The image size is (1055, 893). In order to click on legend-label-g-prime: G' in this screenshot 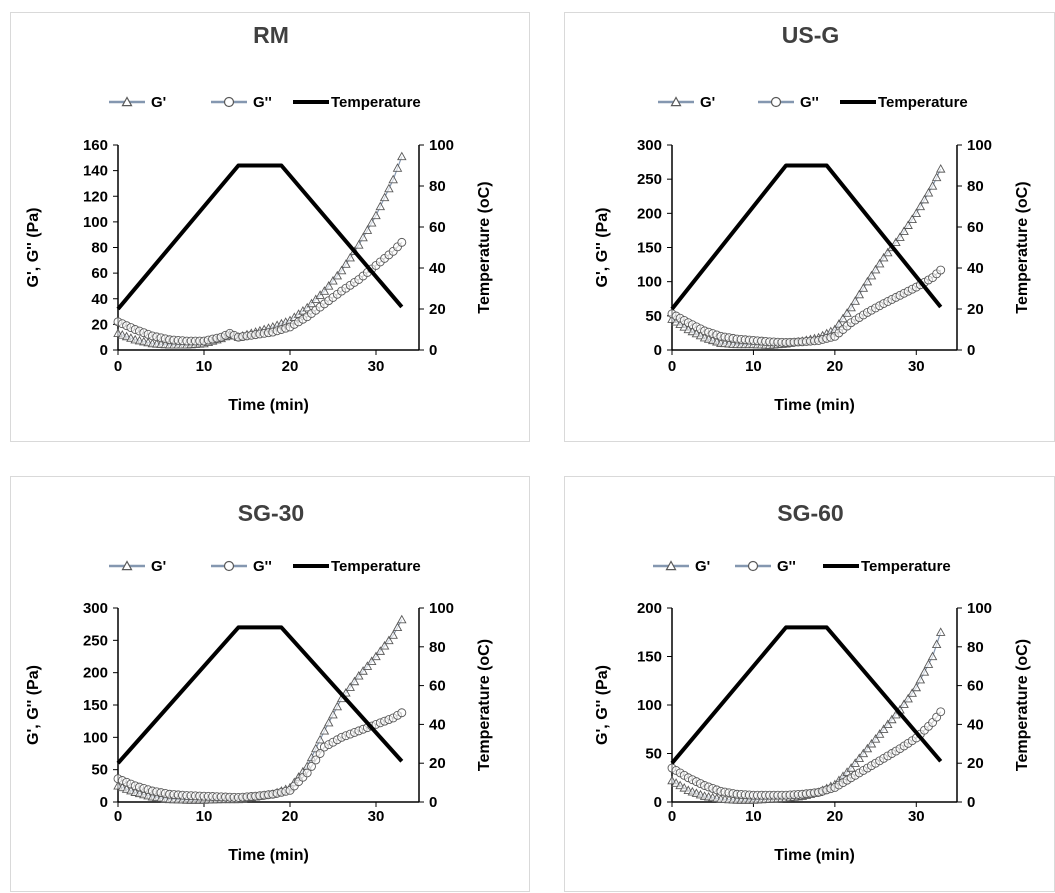, I will do `click(158, 566)`.